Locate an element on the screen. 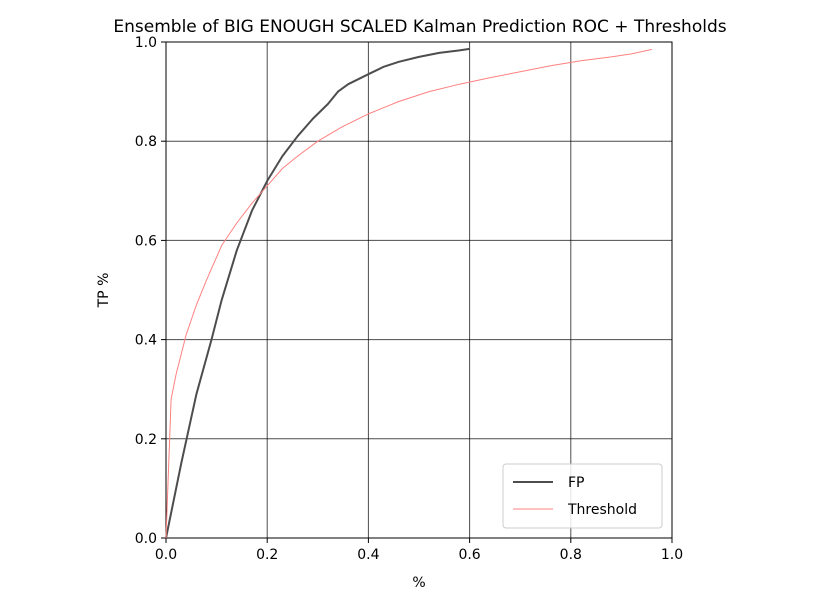 The height and width of the screenshot is (608, 820). legend-label-threshold: Threshold is located at coordinates (602, 510).